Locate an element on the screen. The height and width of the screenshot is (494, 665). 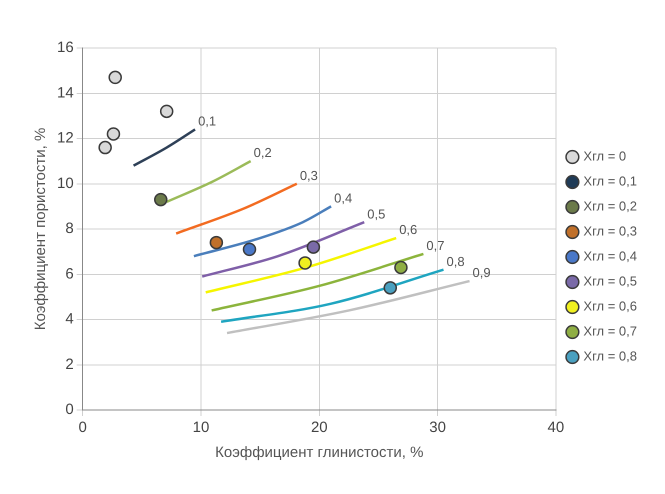
legend-label: Хгл = 0,4 is located at coordinates (610, 256).